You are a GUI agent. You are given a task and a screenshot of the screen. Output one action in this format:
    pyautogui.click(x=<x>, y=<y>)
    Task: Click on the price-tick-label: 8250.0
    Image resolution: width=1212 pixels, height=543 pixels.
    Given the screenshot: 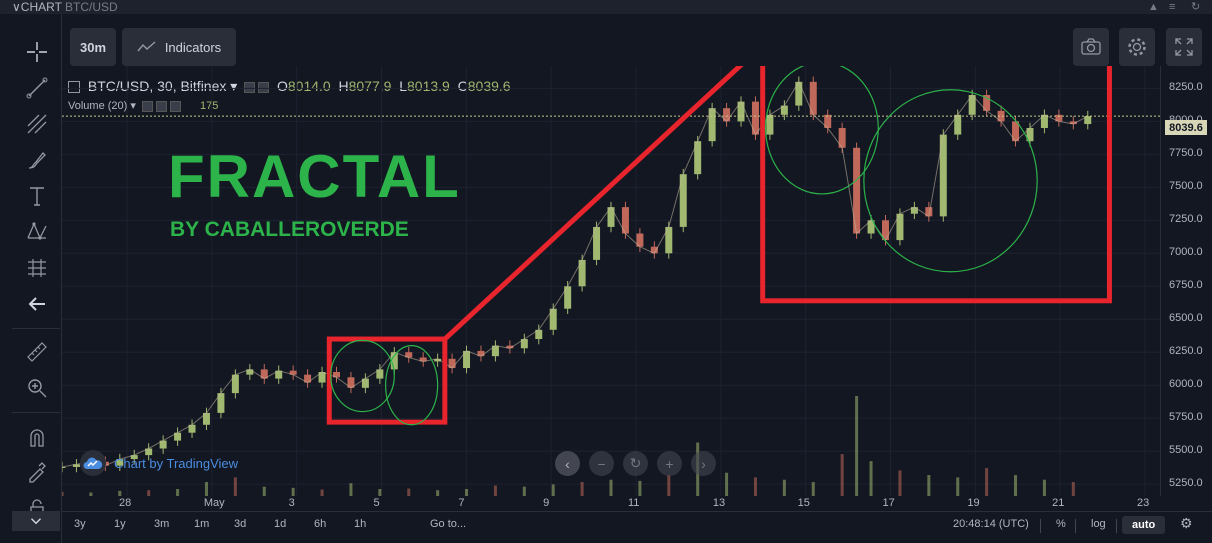 What is the action you would take?
    pyautogui.click(x=1186, y=87)
    